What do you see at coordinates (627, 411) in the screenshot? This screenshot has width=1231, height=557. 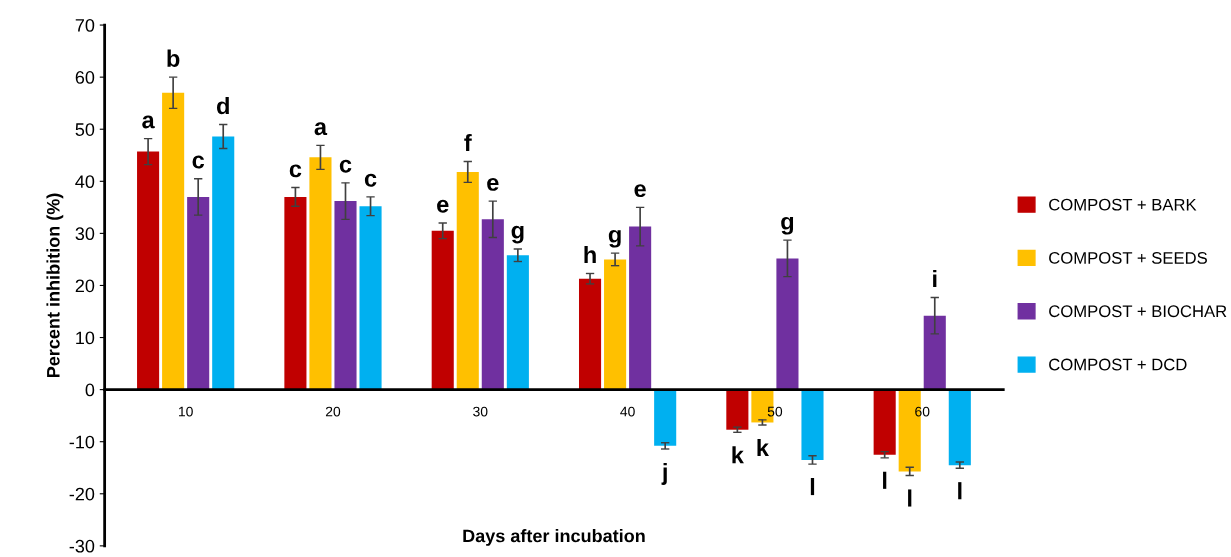 I see `x-tick-label: 40` at bounding box center [627, 411].